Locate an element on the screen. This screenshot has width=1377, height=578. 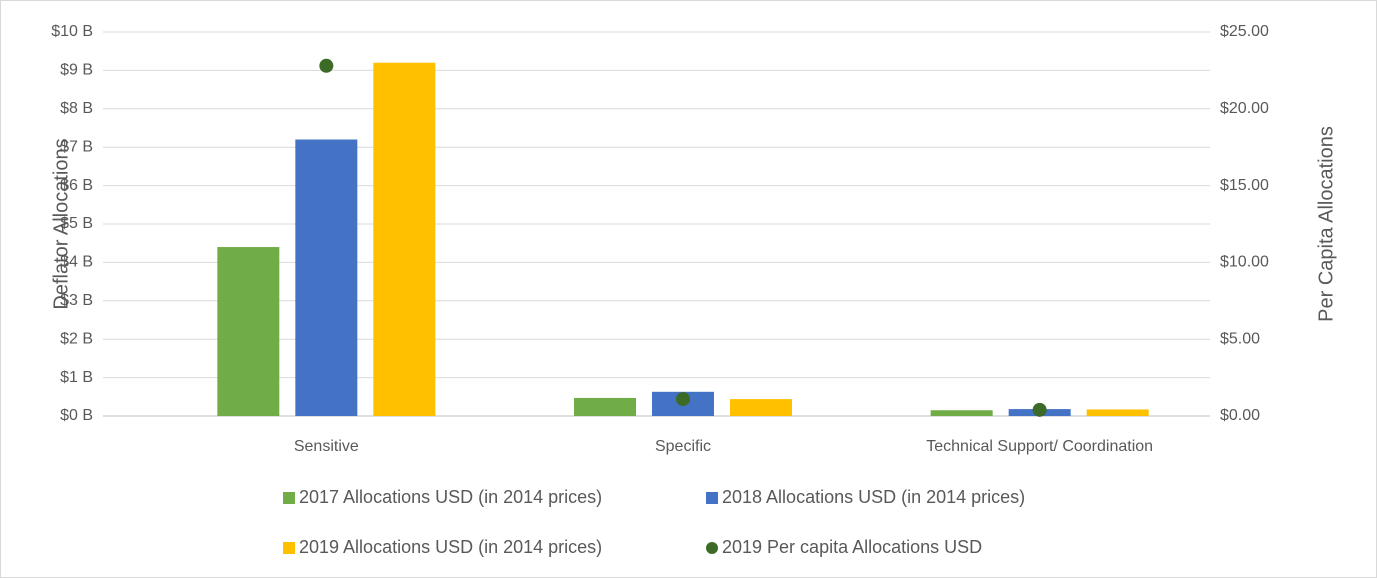
y2-tick-label: $20.00 is located at coordinates (1244, 108).